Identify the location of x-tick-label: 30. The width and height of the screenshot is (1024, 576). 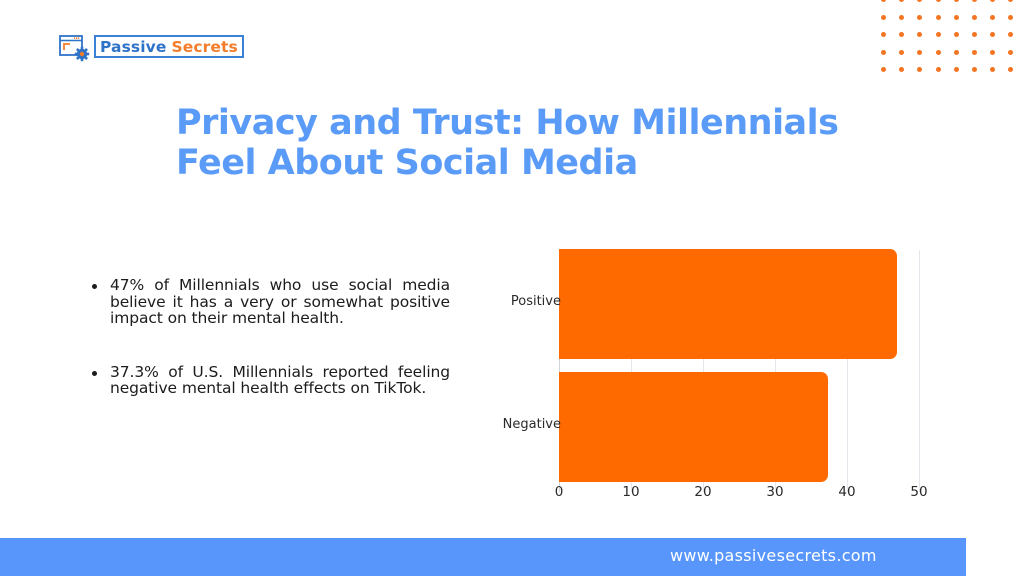
(775, 492).